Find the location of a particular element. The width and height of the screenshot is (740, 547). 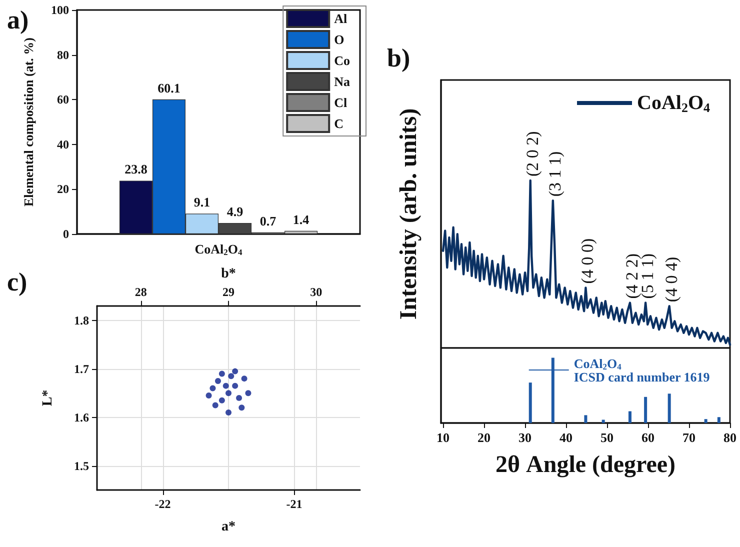

y-tick-label: 0 is located at coordinates (66, 234).